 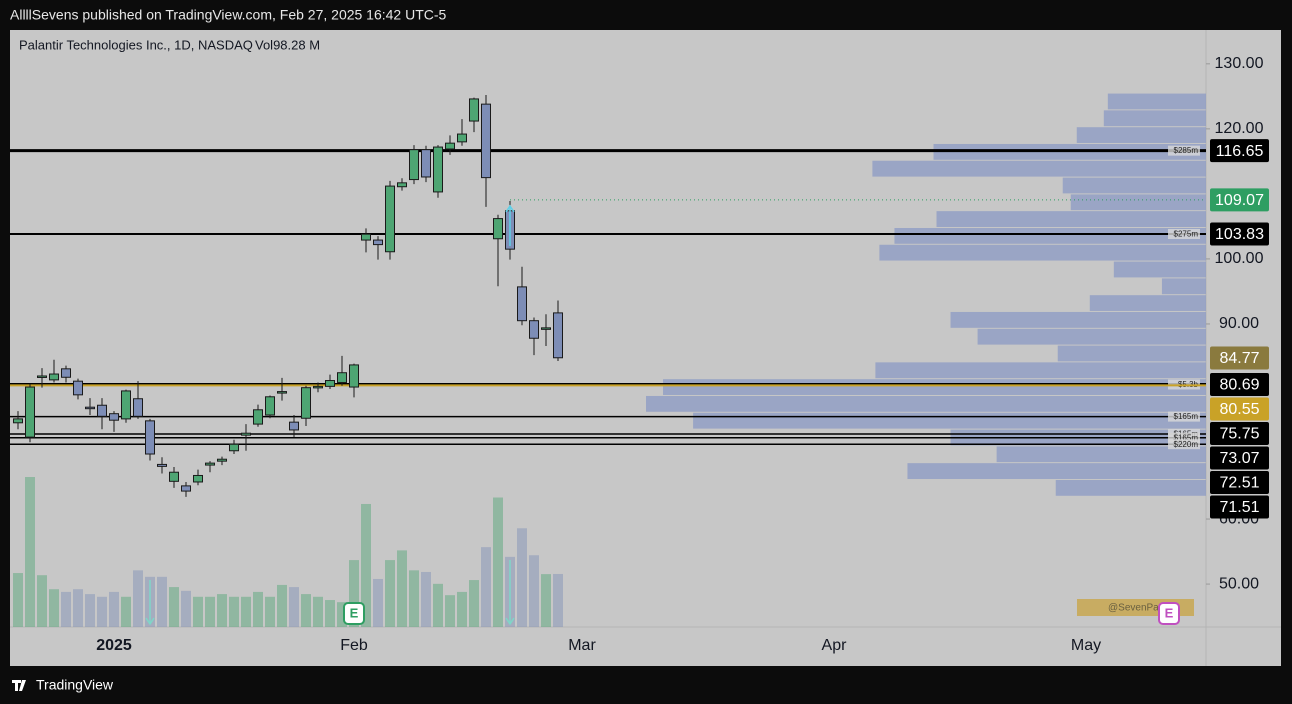 What do you see at coordinates (510, 225) in the screenshot?
I see `up-arrow` at bounding box center [510, 225].